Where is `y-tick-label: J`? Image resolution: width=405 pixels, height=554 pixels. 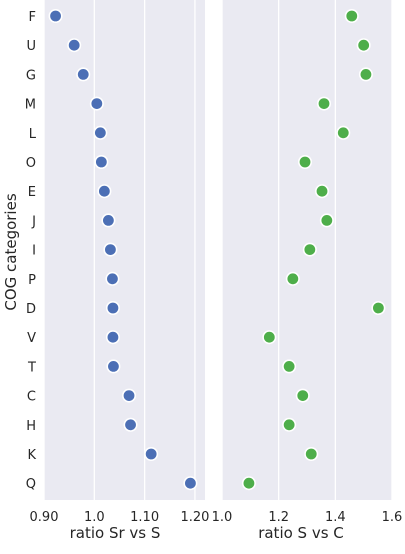 y-tick-label: J is located at coordinates (33, 221).